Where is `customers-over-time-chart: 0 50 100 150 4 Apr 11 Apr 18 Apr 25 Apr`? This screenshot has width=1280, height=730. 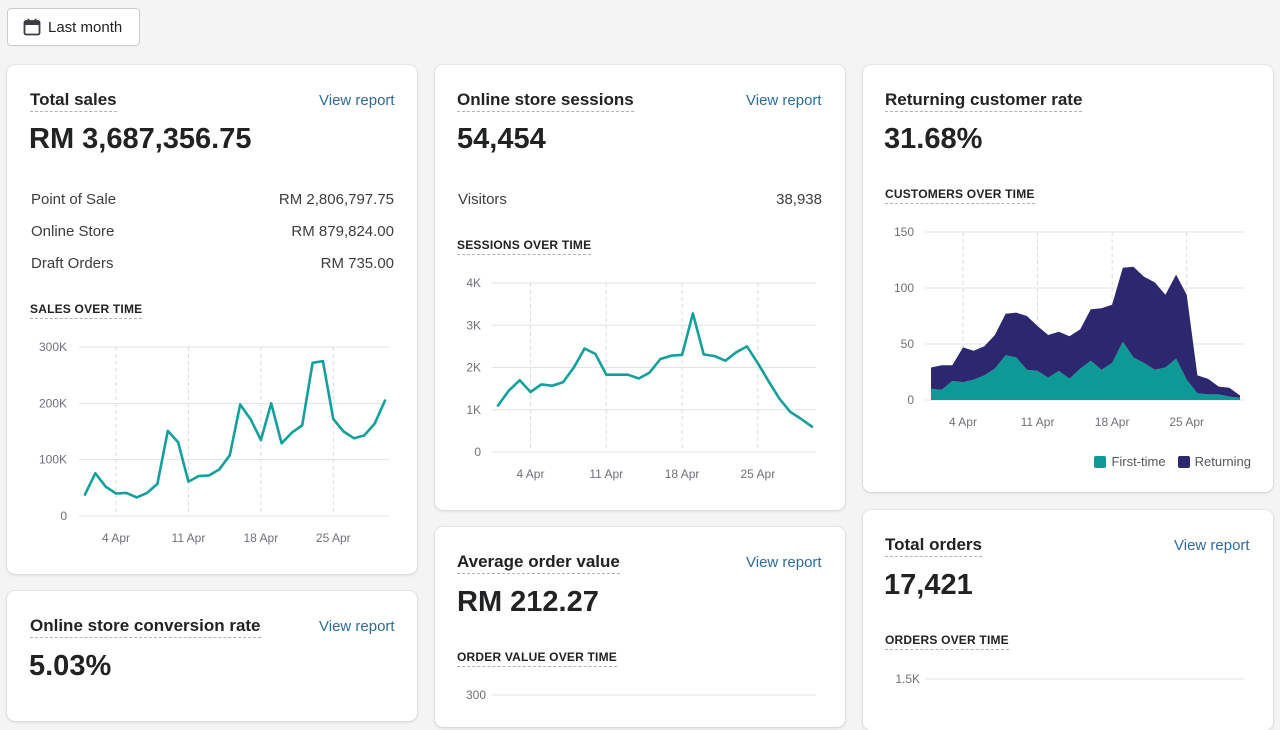
customers-over-time-chart: 0 50 100 150 4 Apr 11 Apr 18 Apr 25 Apr is located at coordinates (1068, 330).